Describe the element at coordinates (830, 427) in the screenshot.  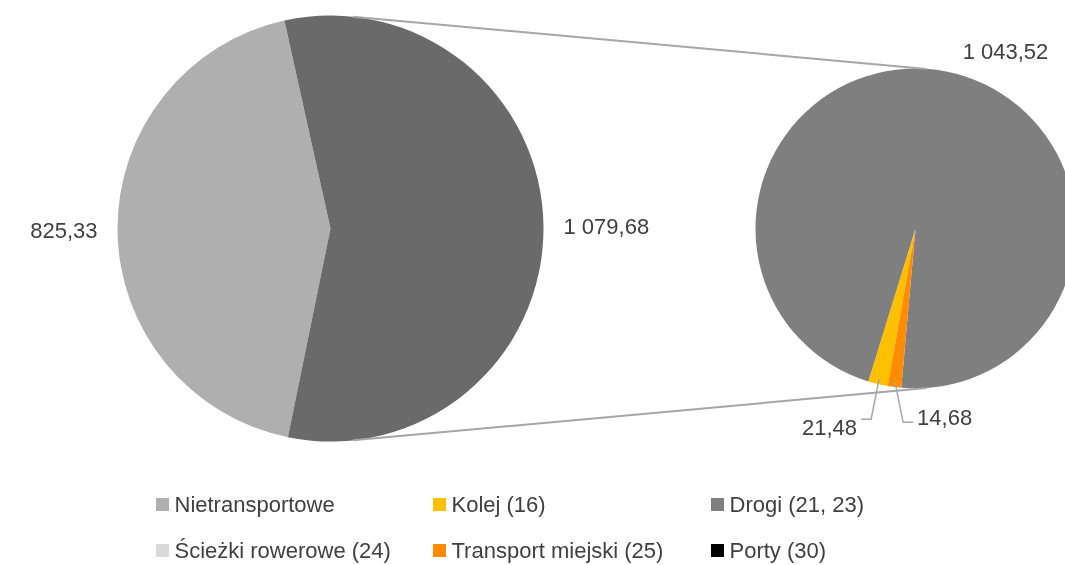
I see `data-label: 21,48` at that location.